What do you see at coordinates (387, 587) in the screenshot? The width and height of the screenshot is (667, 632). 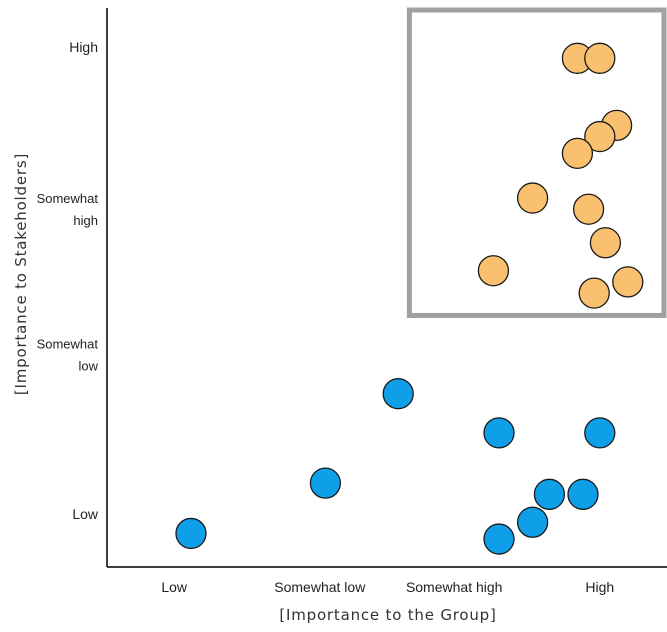 I see `x-tick-labels: Low Somewhat low Somewhat high High` at bounding box center [387, 587].